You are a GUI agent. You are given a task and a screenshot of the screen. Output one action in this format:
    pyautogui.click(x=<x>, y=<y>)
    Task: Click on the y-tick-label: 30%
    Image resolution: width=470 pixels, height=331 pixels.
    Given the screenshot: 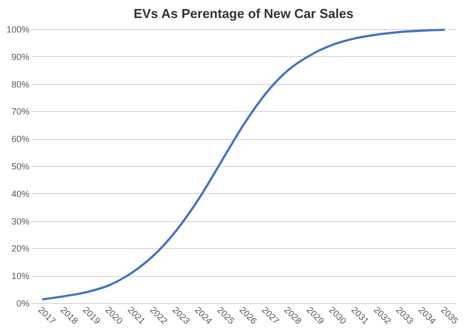 What is the action you would take?
    pyautogui.click(x=20, y=221)
    